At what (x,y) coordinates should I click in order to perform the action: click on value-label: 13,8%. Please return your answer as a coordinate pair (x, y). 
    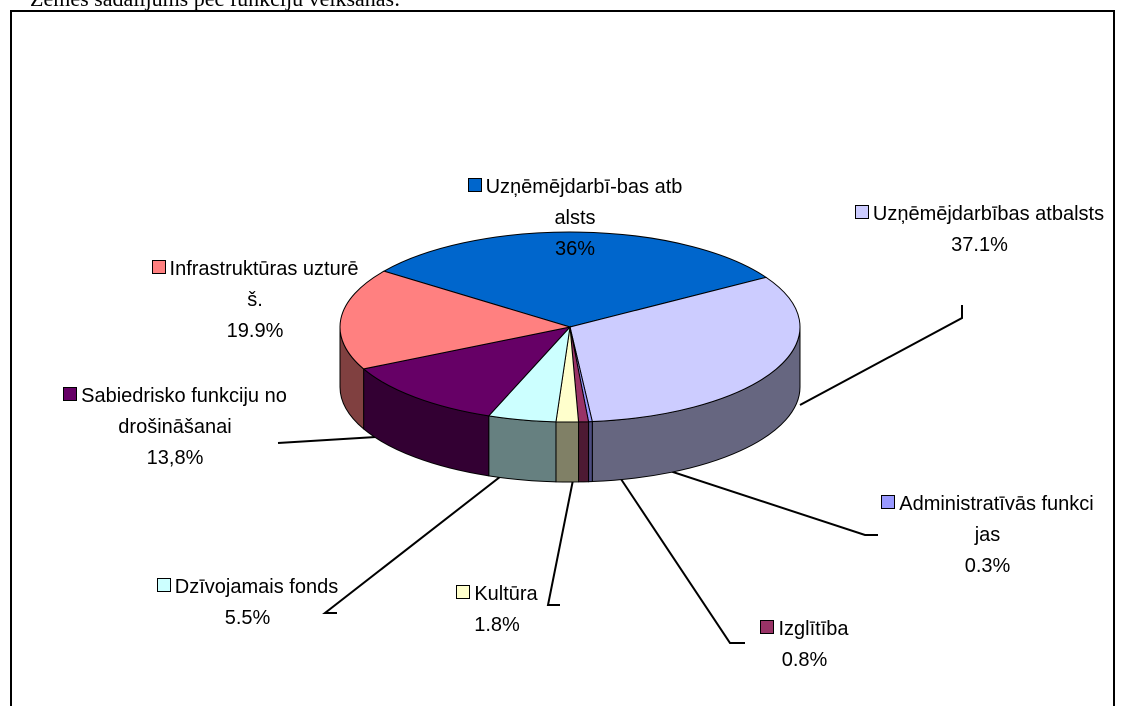
    Looking at the image, I should click on (175, 458).